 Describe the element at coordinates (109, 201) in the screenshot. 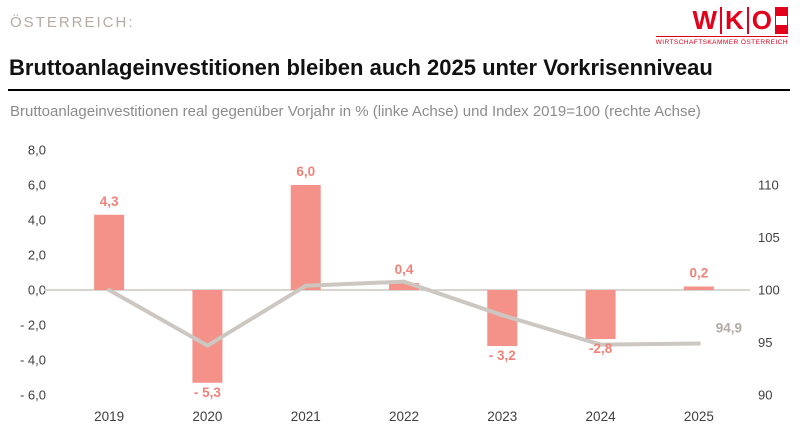

I see `bar-value-label: 4,3` at that location.